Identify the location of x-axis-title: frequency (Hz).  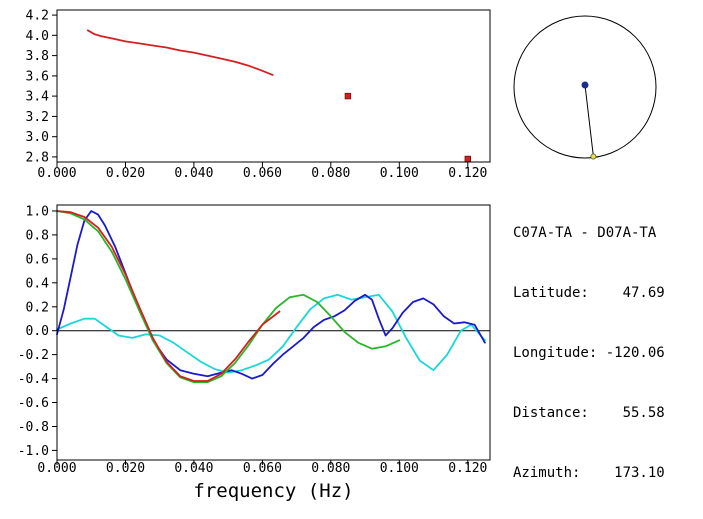
(273, 491).